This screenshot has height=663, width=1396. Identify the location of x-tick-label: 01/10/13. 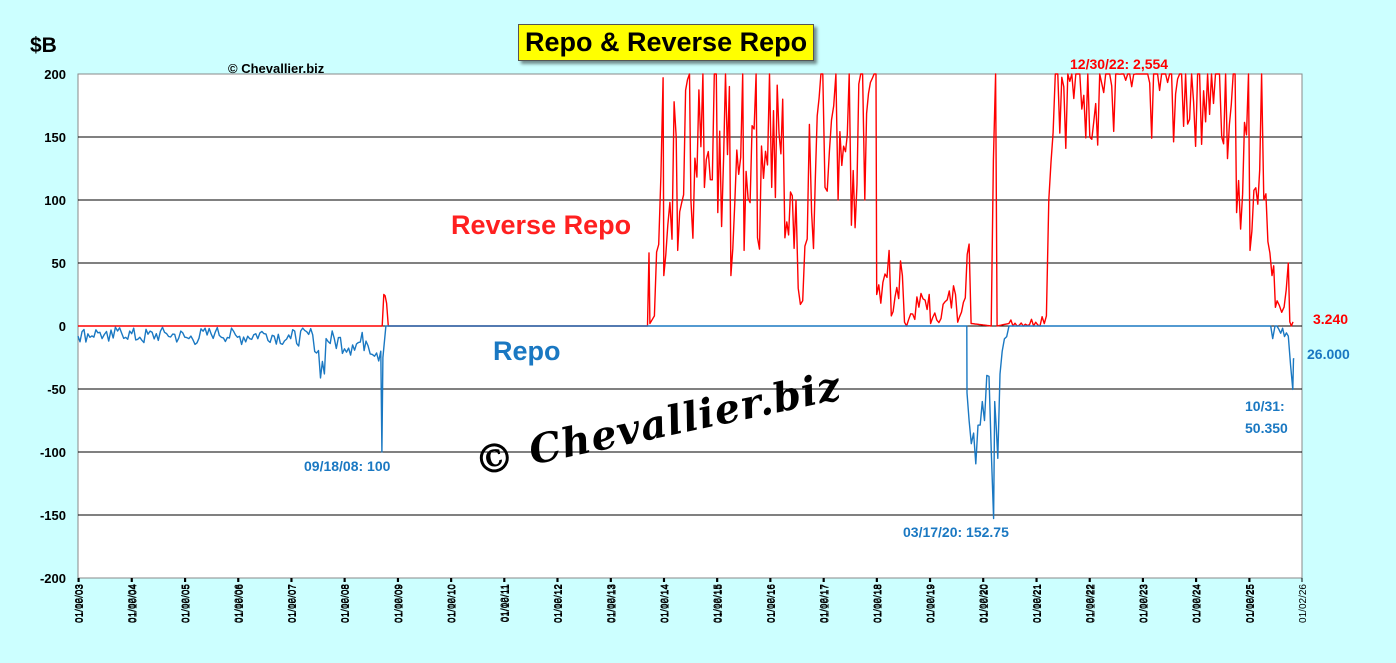
(612, 603).